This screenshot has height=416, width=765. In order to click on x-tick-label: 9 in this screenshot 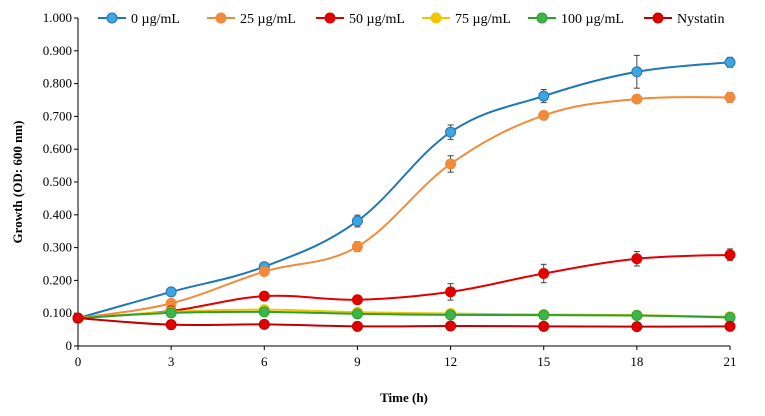, I will do `click(357, 361)`.